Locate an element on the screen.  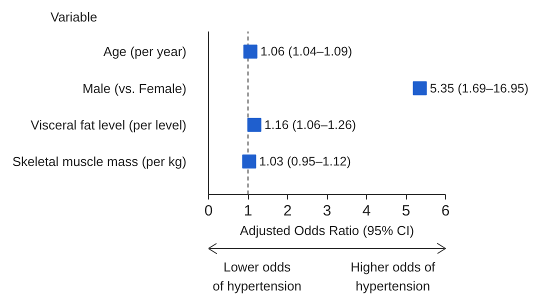
x-tick-label: 5 is located at coordinates (406, 211).